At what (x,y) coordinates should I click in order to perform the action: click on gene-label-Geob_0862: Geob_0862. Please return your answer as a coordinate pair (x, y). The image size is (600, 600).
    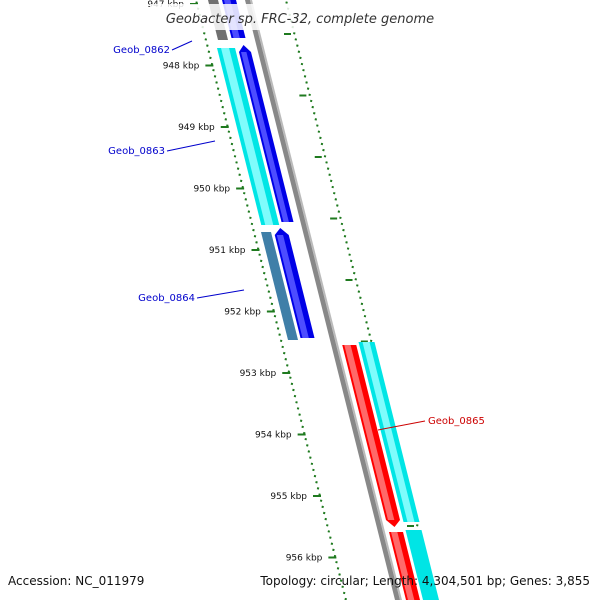
    Looking at the image, I should click on (141, 50).